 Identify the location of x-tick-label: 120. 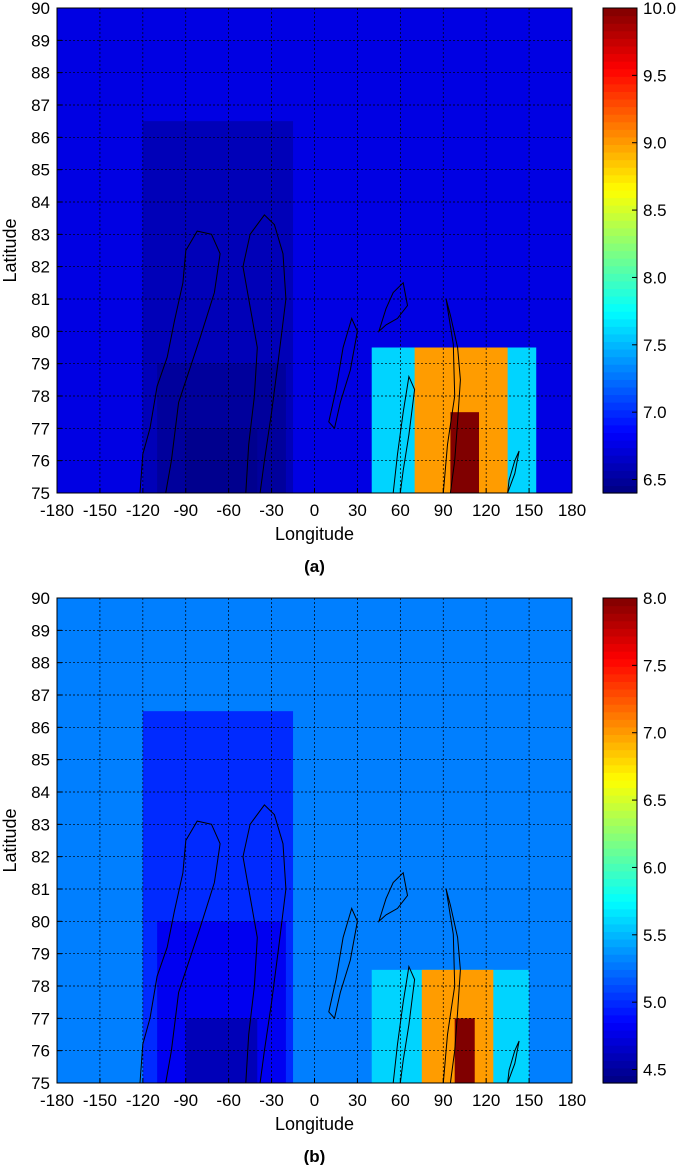
(486, 510).